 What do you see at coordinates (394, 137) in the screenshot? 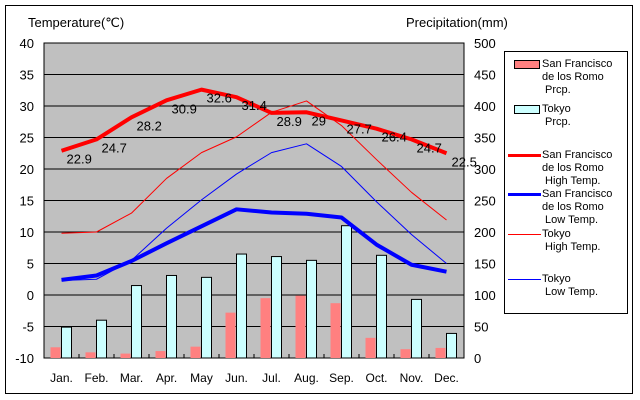
I see `data-label: 26.4` at bounding box center [394, 137].